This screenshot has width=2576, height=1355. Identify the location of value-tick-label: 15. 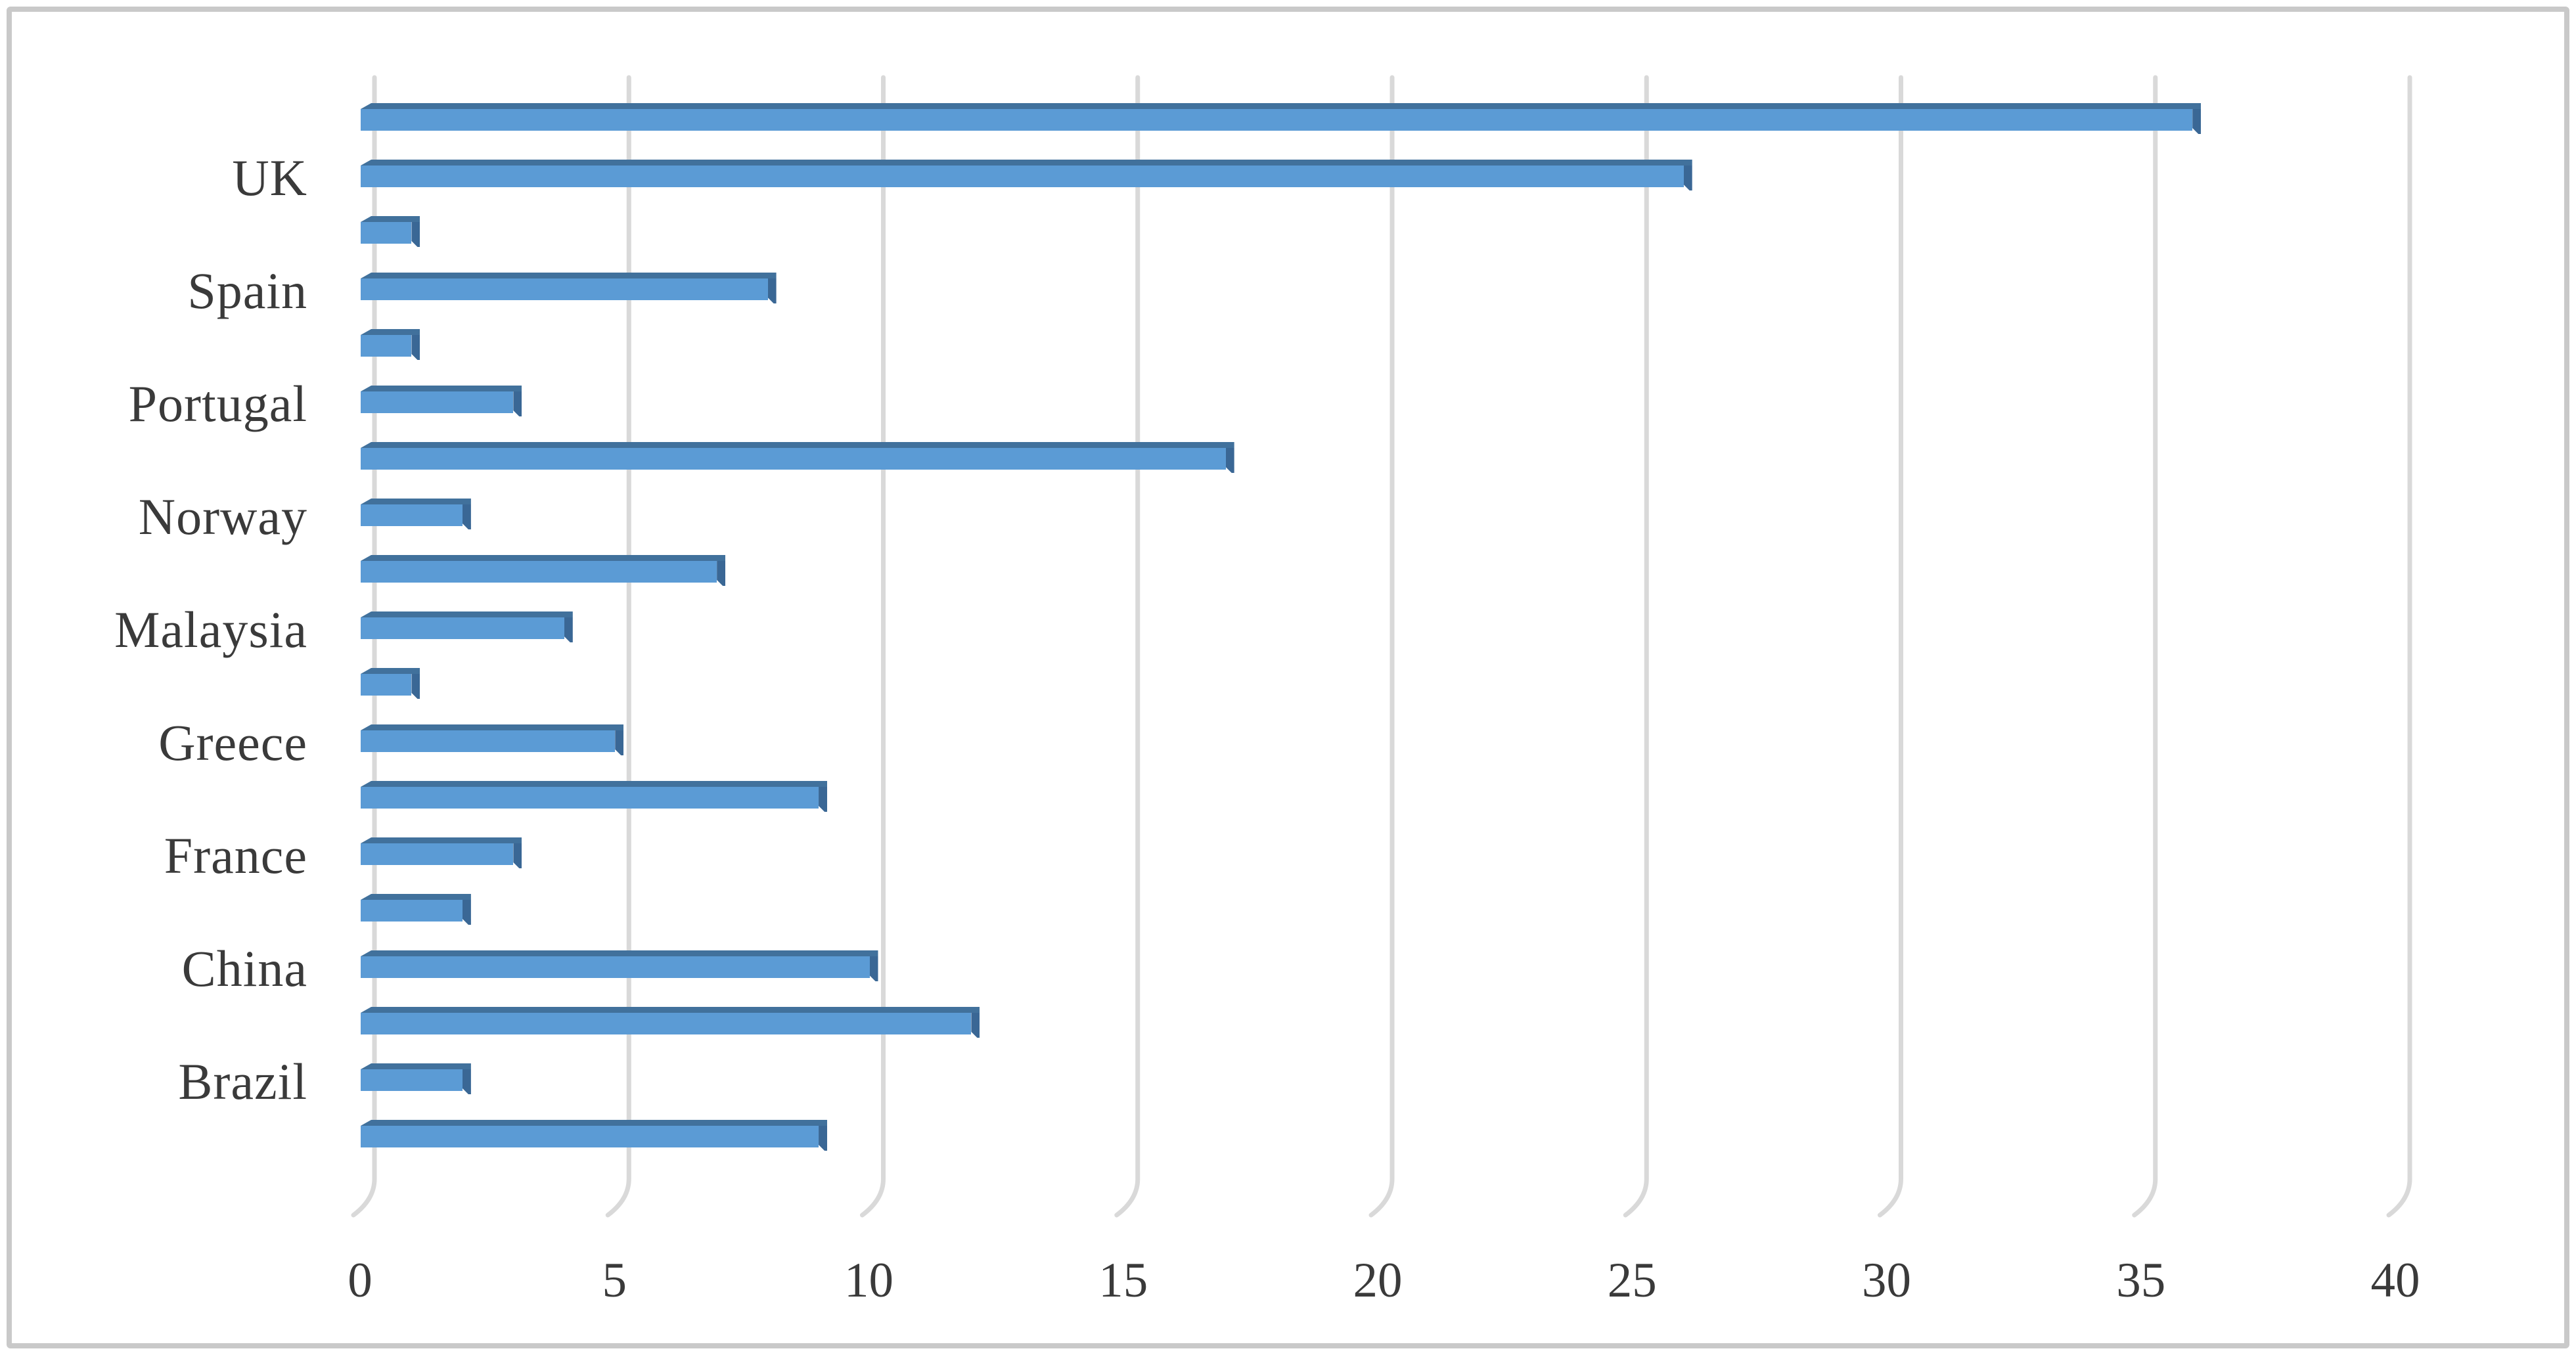
(1123, 1280).